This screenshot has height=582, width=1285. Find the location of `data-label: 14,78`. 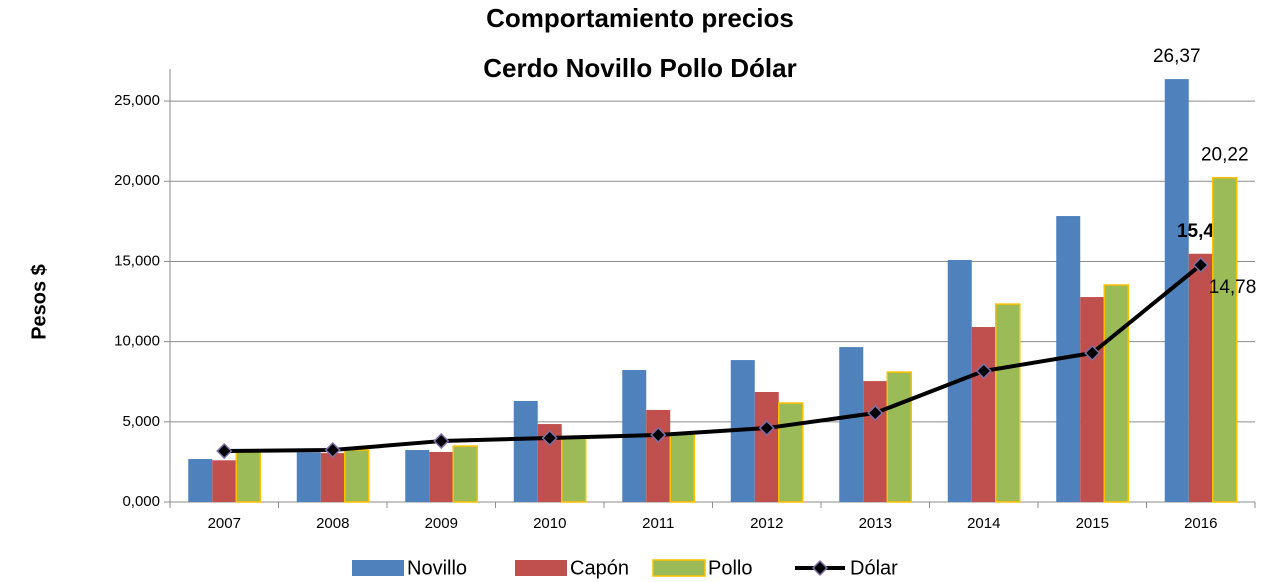

data-label: 14,78 is located at coordinates (1233, 287).